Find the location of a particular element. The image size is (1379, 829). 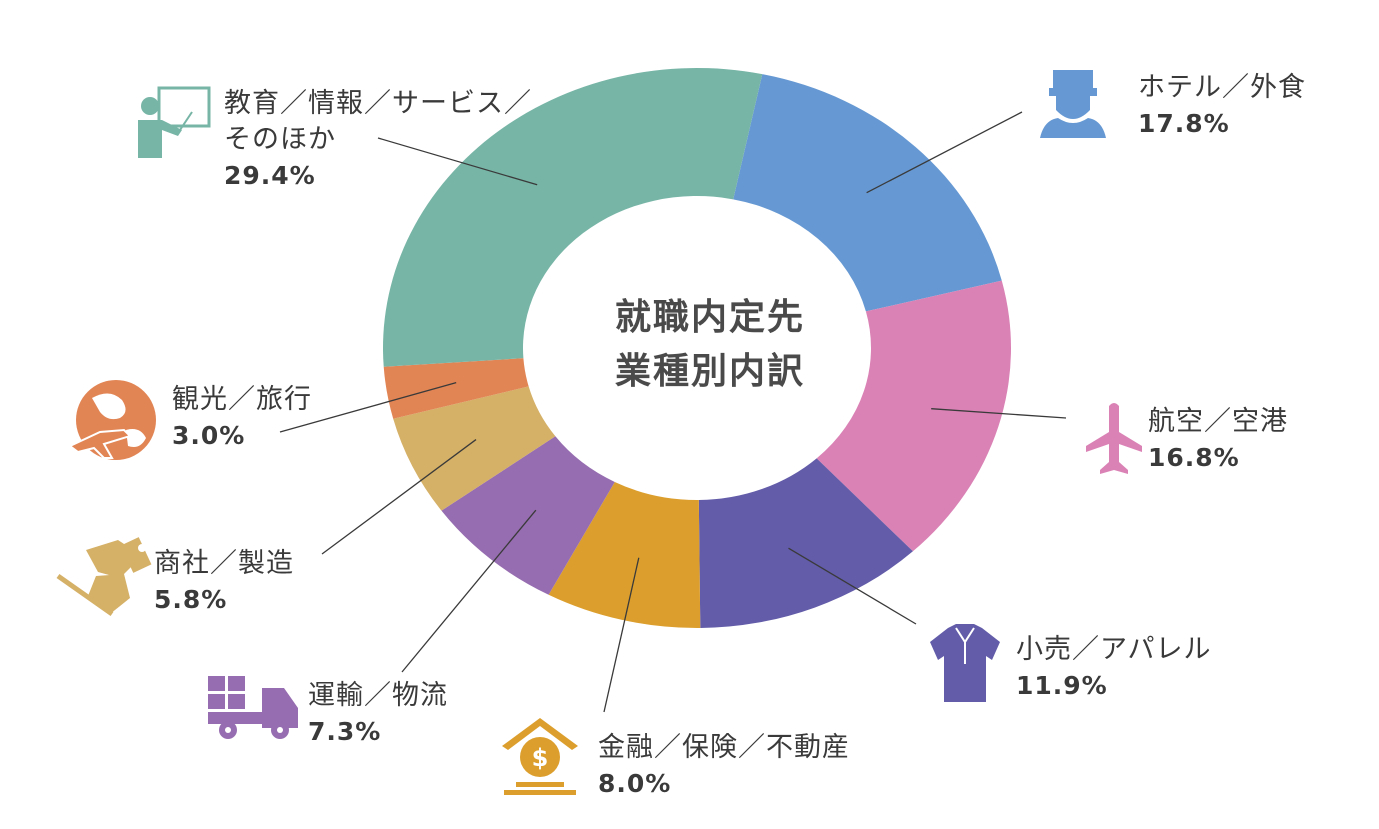

leader-line-airline is located at coordinates (999, 413).